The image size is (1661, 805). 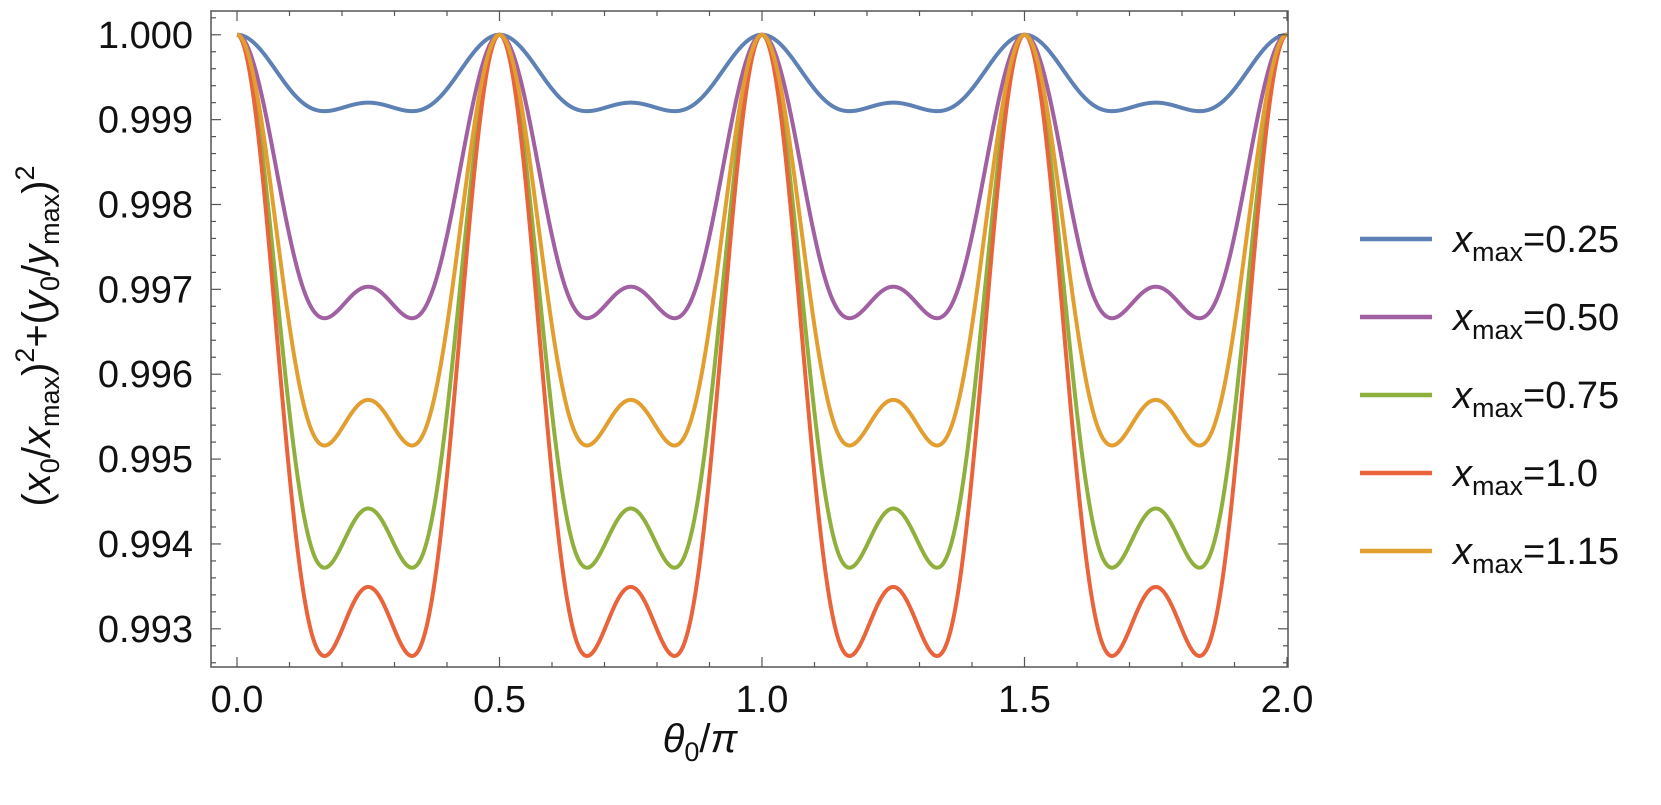 I want to click on y-tick-labels: 0.993 0.994 0.995 0.996 0.997 0.998 0.999 1.000, so click(x=145, y=333).